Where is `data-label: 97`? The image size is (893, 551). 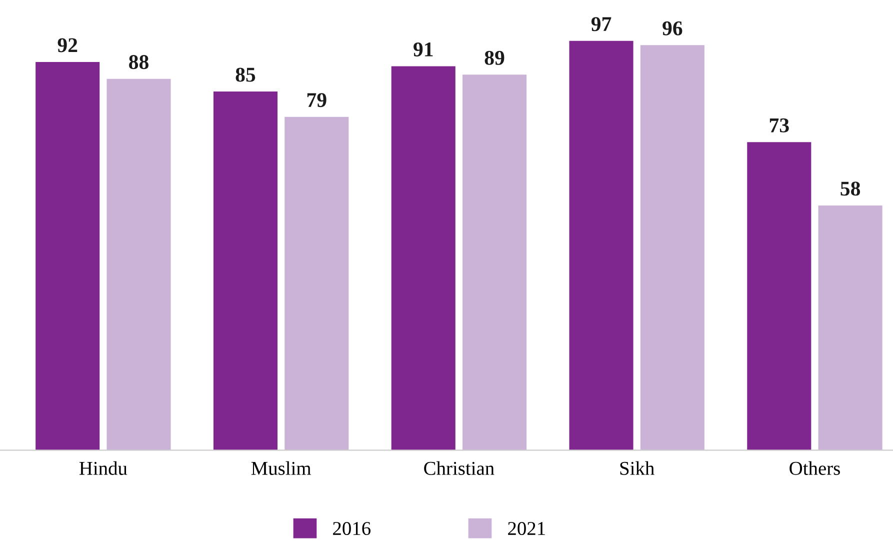
data-label: 97 is located at coordinates (601, 24).